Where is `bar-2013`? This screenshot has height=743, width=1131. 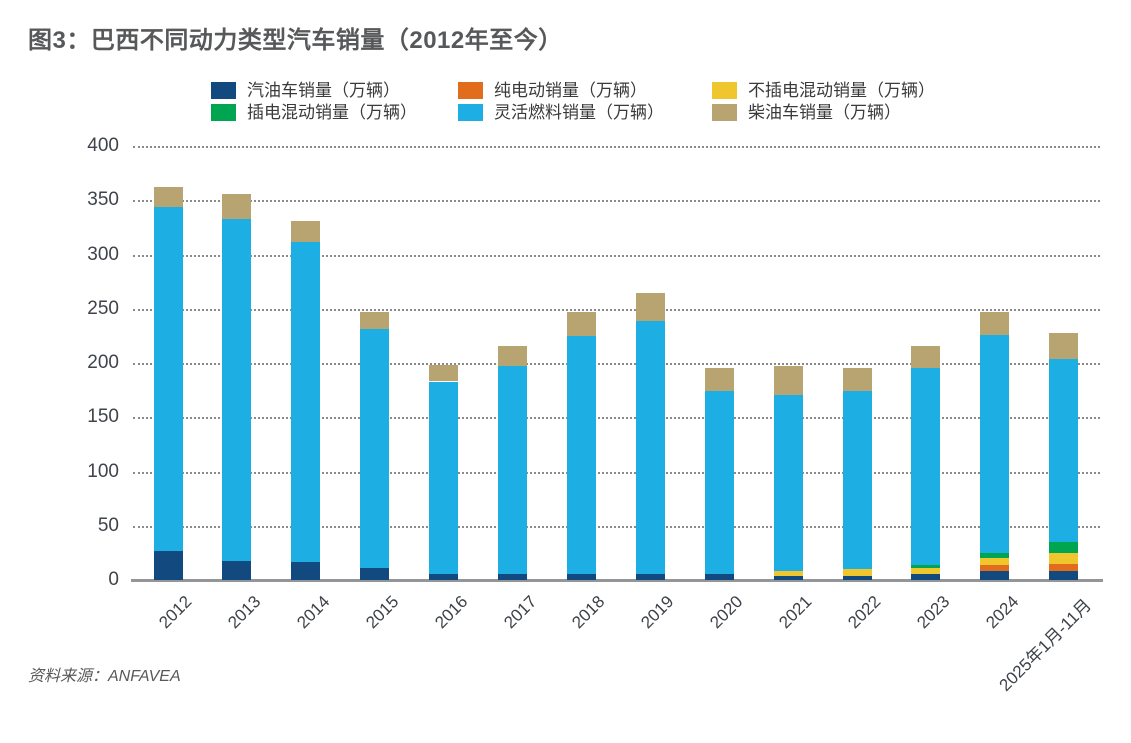 bar-2013 is located at coordinates (237, 363).